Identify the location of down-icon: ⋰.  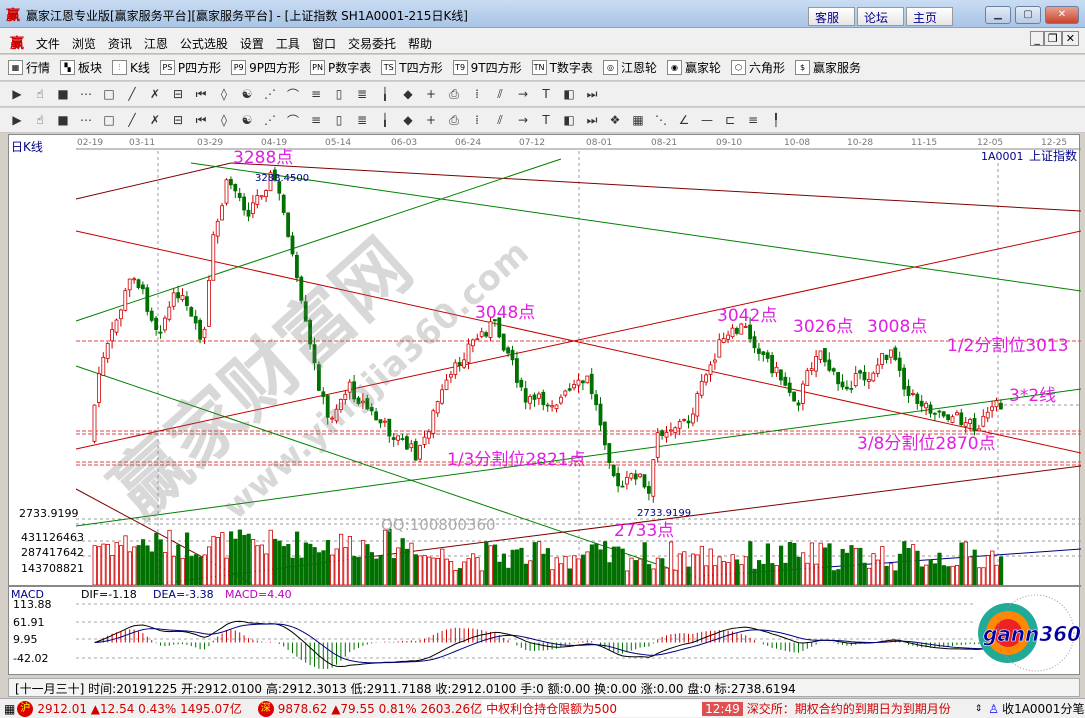
(270, 94).